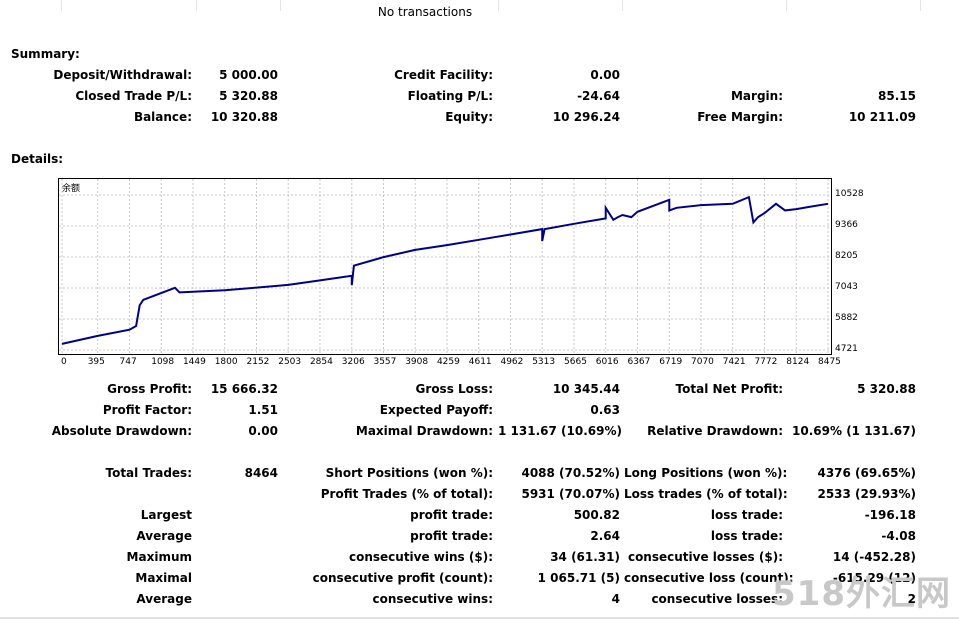  Describe the element at coordinates (443, 75) in the screenshot. I see `credit-label: Credit Facility:` at that location.